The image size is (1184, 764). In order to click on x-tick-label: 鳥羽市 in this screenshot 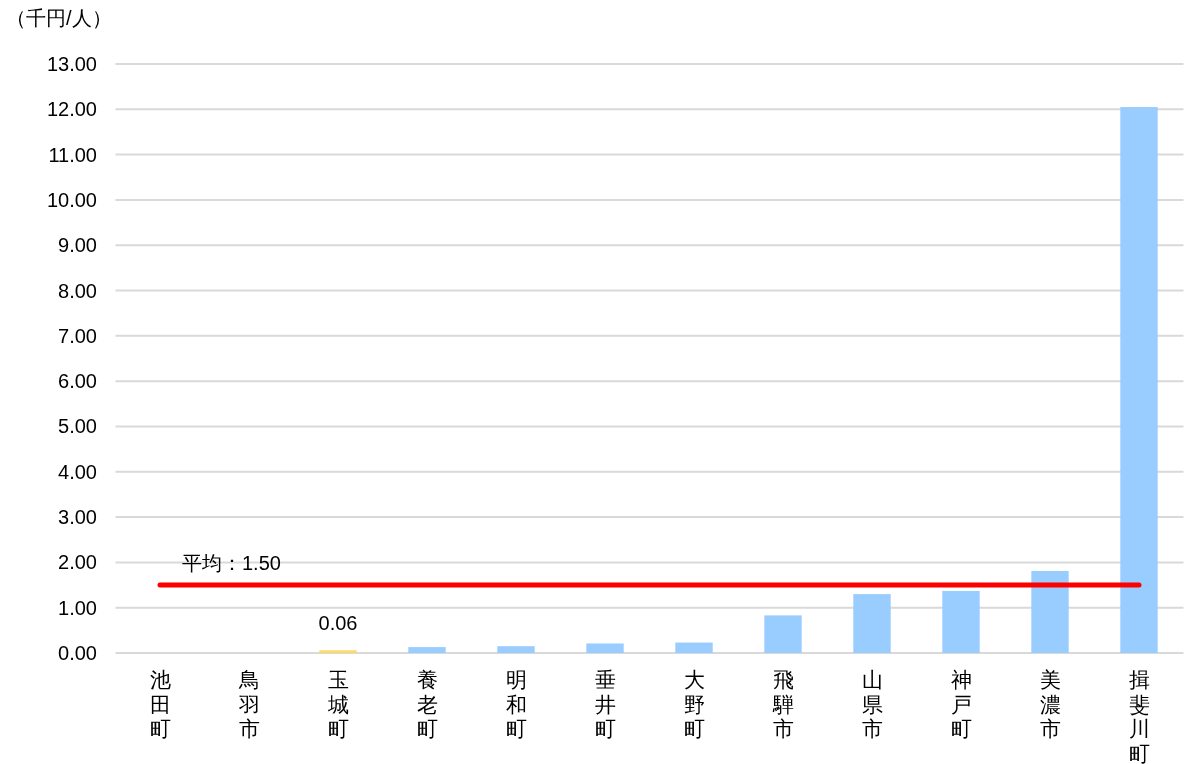, I will do `click(248, 704)`.